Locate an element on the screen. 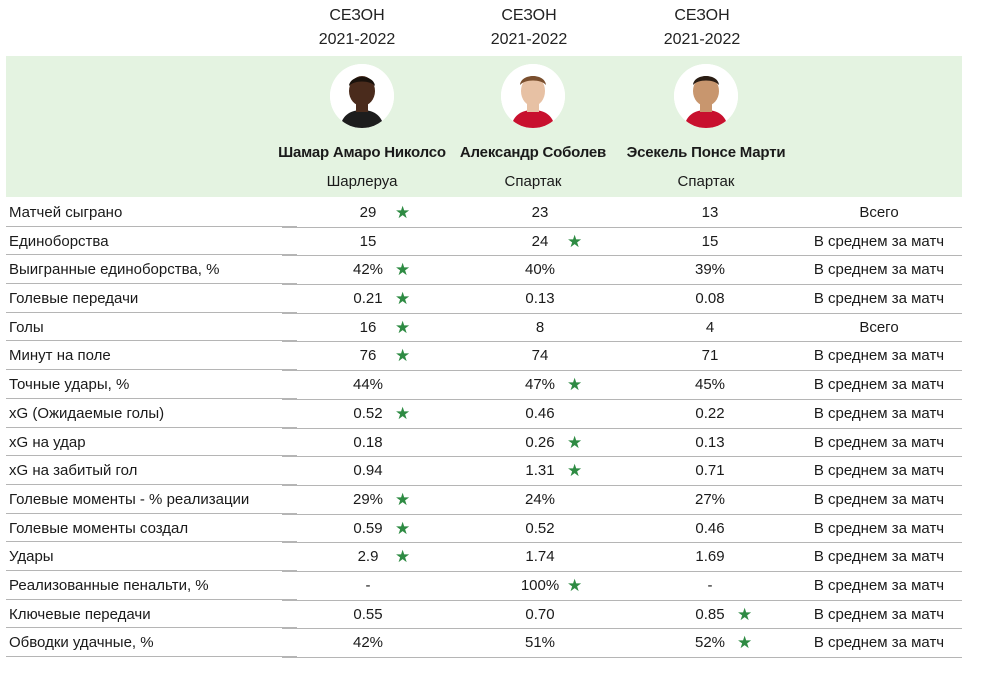 The width and height of the screenshot is (982, 677). stat-value-cell: 40% is located at coordinates (540, 271).